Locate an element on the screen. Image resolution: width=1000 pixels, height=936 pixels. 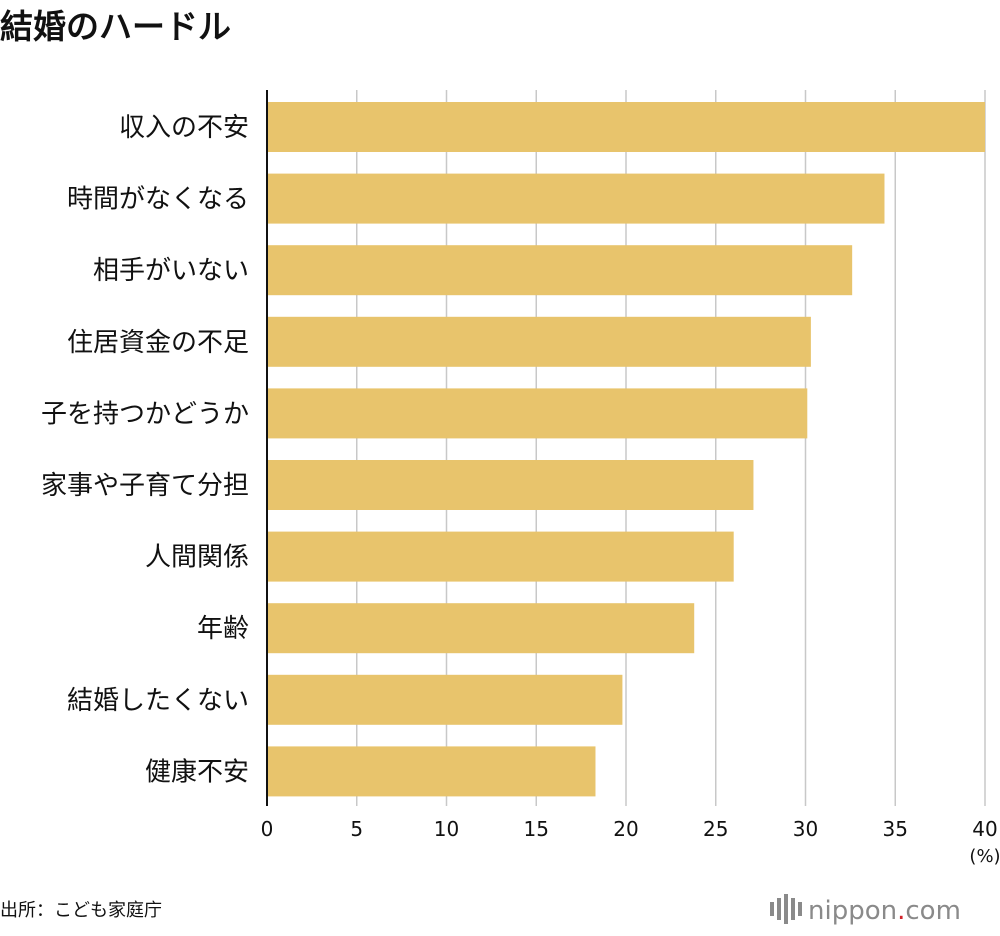
x-tick-label: 5 is located at coordinates (356, 829).